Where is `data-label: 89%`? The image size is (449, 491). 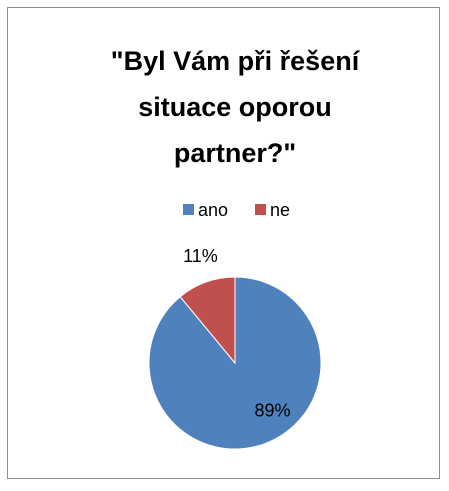 data-label: 89% is located at coordinates (272, 410).